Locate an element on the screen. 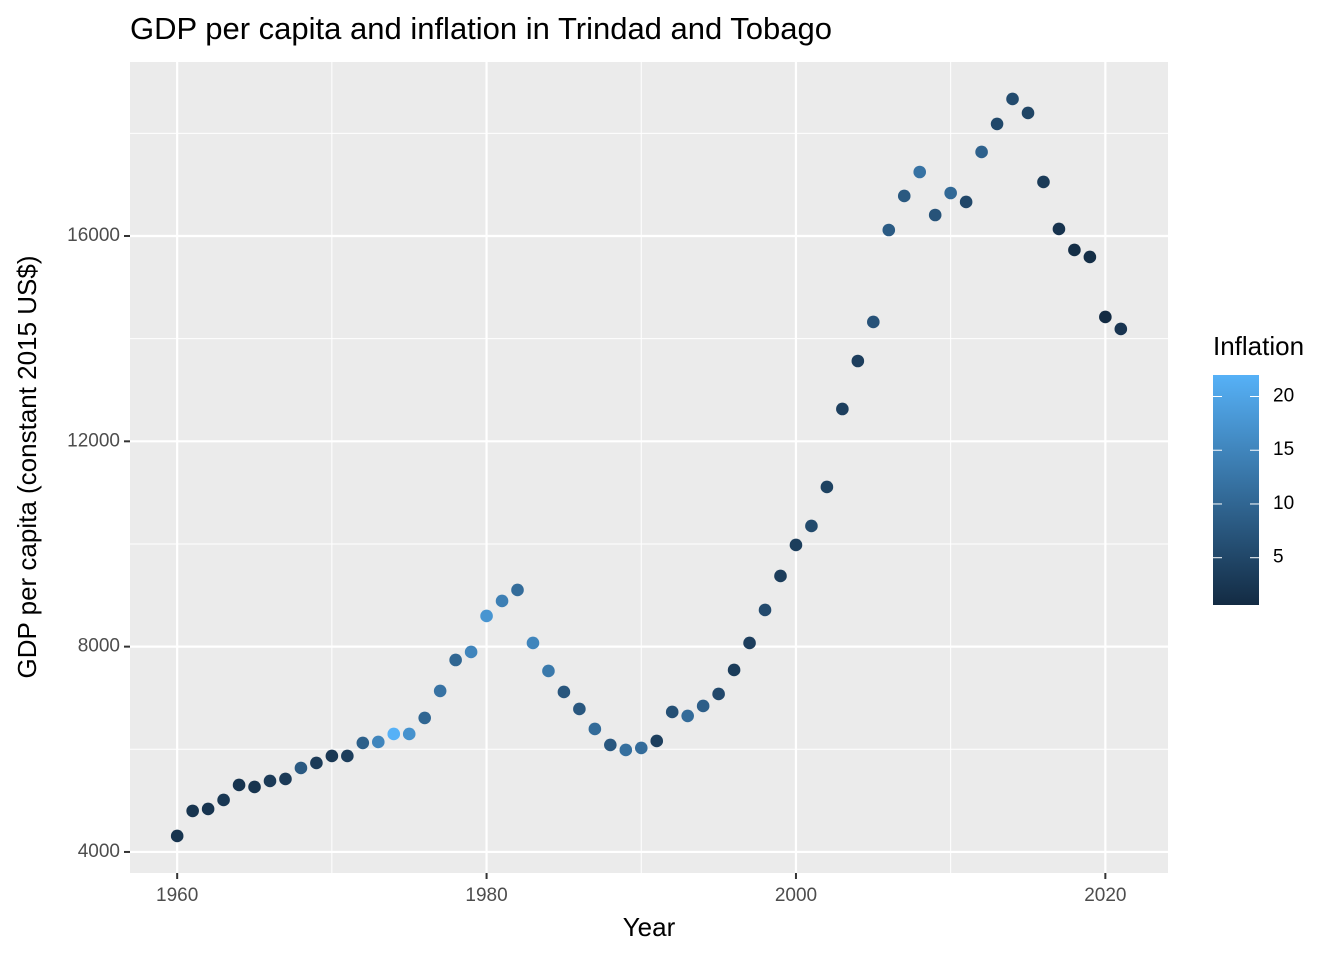  colorbar-tick-label: 20 is located at coordinates (1283, 396).